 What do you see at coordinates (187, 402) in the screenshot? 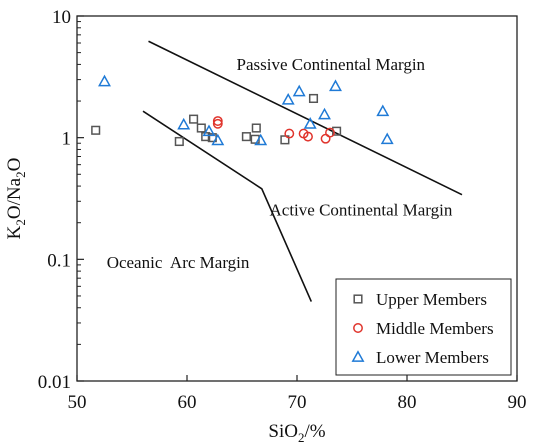
I see `x-tick-label: 60` at bounding box center [187, 402].